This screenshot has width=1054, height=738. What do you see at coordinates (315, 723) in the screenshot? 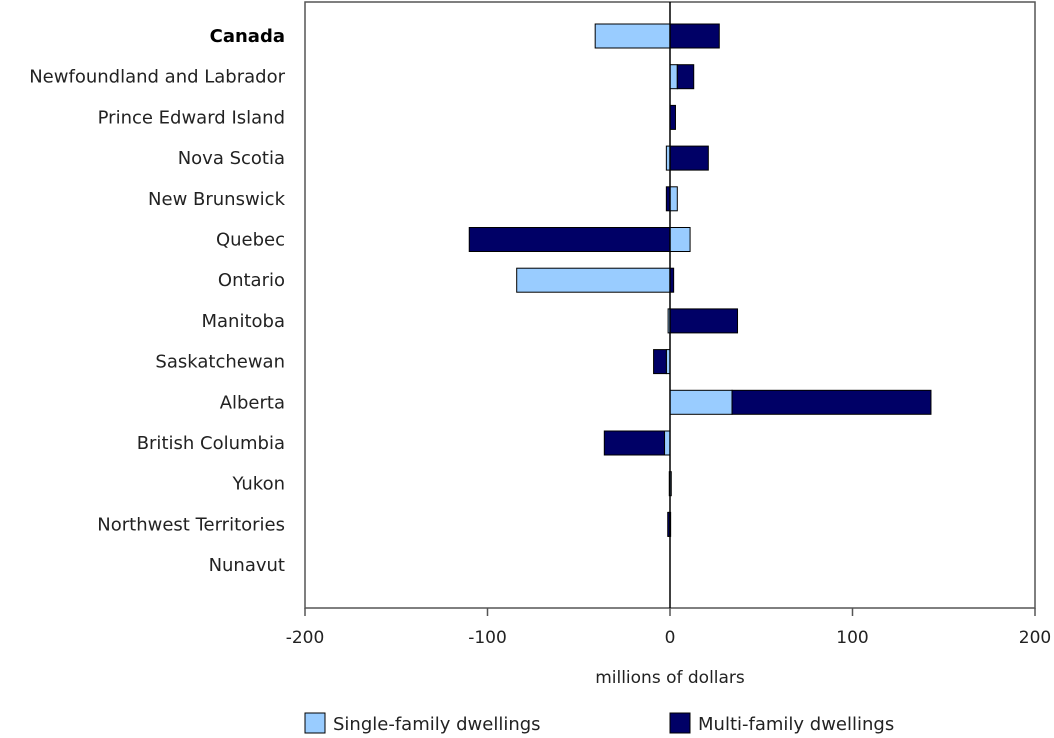
I see `legend-swatch-single-family` at bounding box center [315, 723].